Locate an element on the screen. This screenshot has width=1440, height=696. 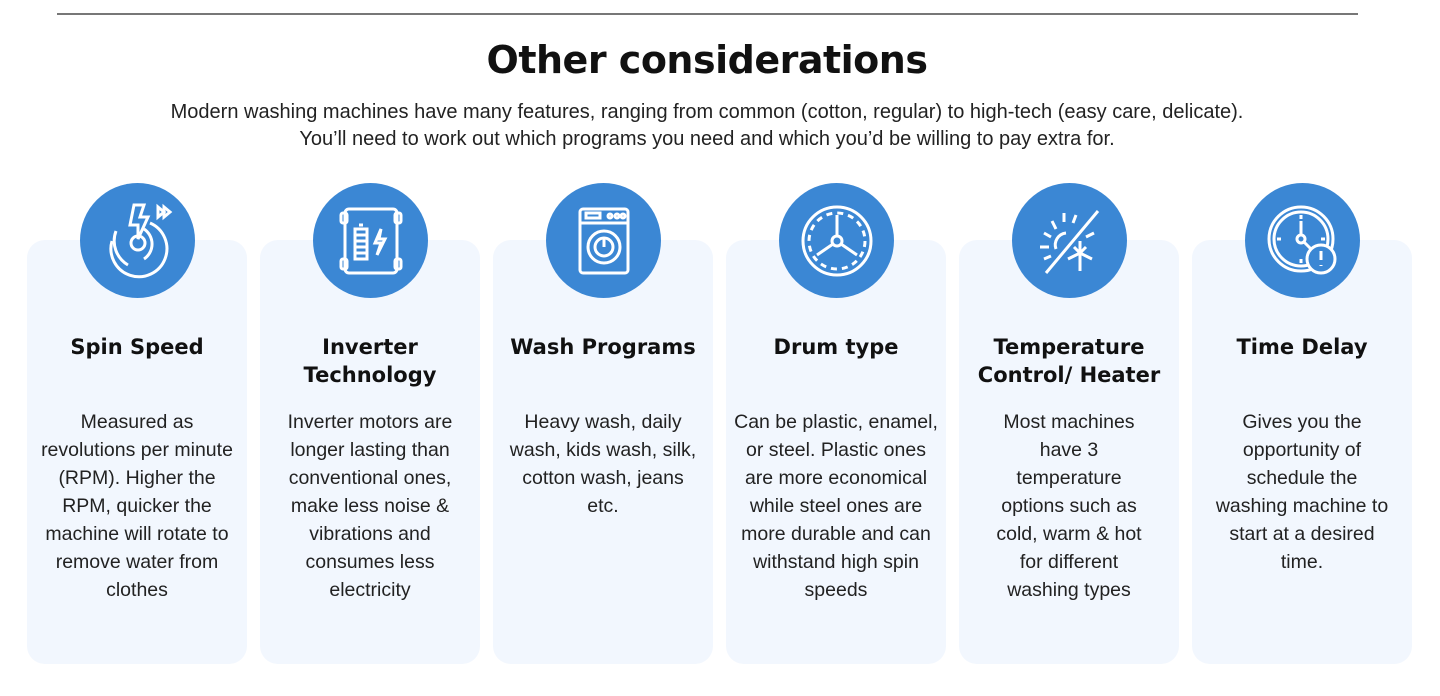
drum-icon is located at coordinates (836, 240).